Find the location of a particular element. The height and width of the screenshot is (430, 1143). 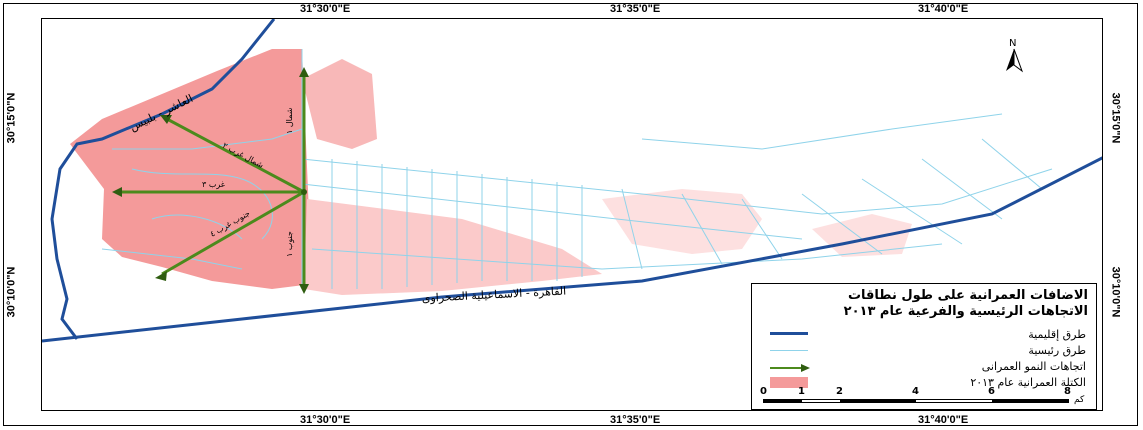

legend-item-main-road: طرق رئيسية is located at coordinates (1057, 350).